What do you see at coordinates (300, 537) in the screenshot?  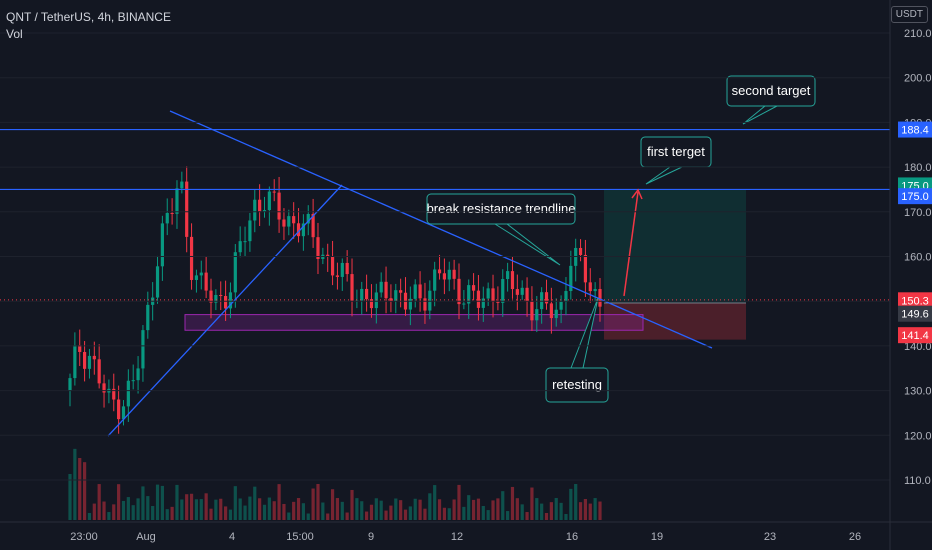 I see `x-tick-label: 15:00` at bounding box center [300, 537].